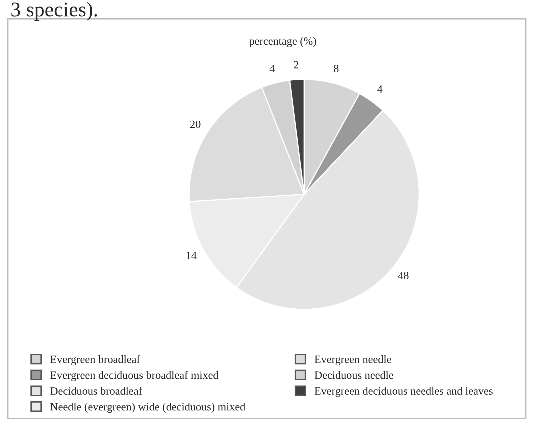 The image size is (534, 423). Describe the element at coordinates (296, 65) in the screenshot. I see `data-label: 2` at that location.